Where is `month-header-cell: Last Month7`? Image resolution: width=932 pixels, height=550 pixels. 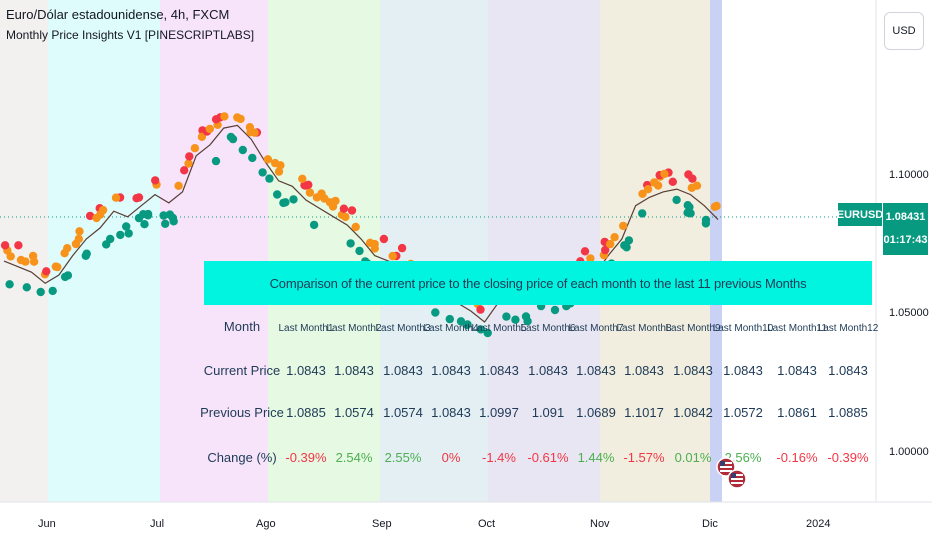 month-header-cell: Last Month7 is located at coordinates (595, 328).